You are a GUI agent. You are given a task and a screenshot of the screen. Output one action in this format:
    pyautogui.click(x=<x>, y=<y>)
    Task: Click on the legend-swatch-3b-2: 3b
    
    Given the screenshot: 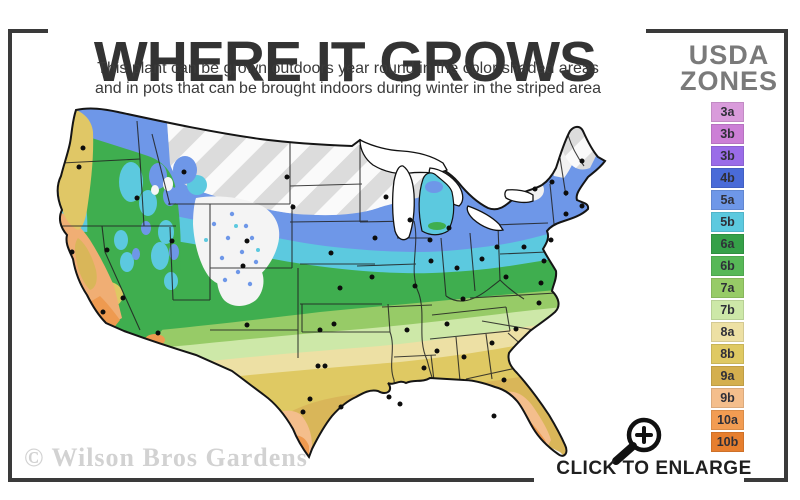 What is the action you would take?
    pyautogui.click(x=727, y=156)
    